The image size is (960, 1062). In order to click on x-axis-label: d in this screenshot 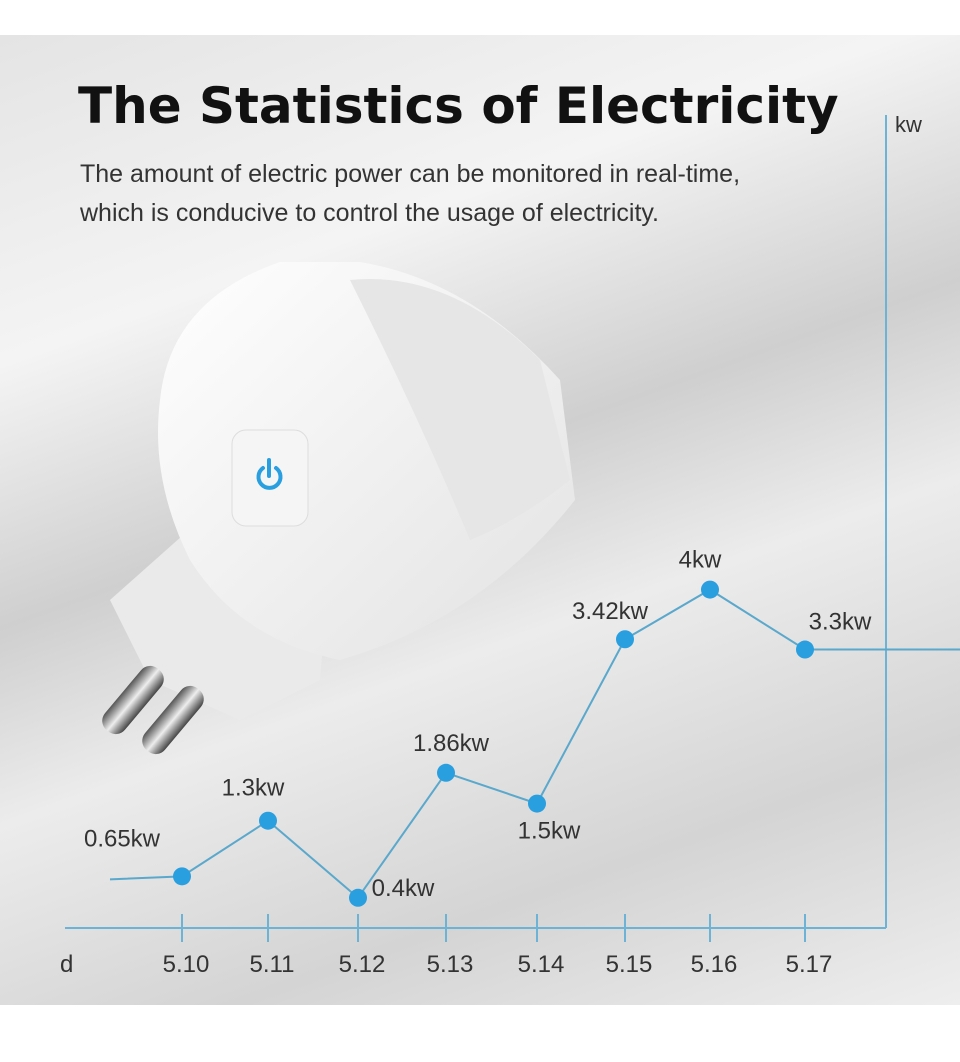, I will do `click(66, 964)`.